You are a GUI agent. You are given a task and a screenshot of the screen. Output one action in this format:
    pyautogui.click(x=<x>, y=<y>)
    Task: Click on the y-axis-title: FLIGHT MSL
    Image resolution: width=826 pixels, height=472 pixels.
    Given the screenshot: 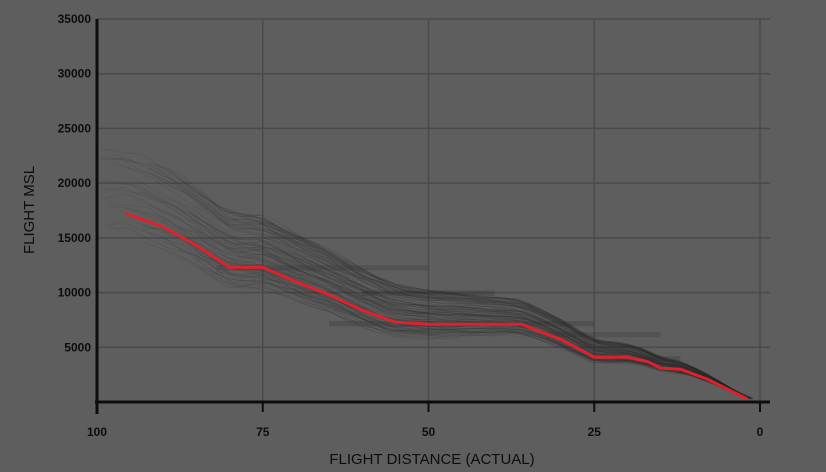 What is the action you would take?
    pyautogui.click(x=29, y=210)
    